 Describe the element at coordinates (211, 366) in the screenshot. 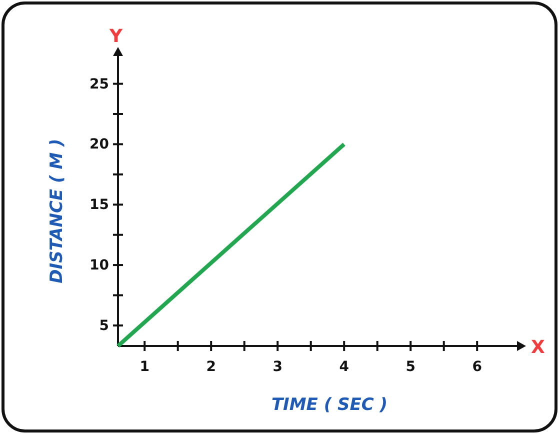

I see `x-tick-label: 2` at that location.